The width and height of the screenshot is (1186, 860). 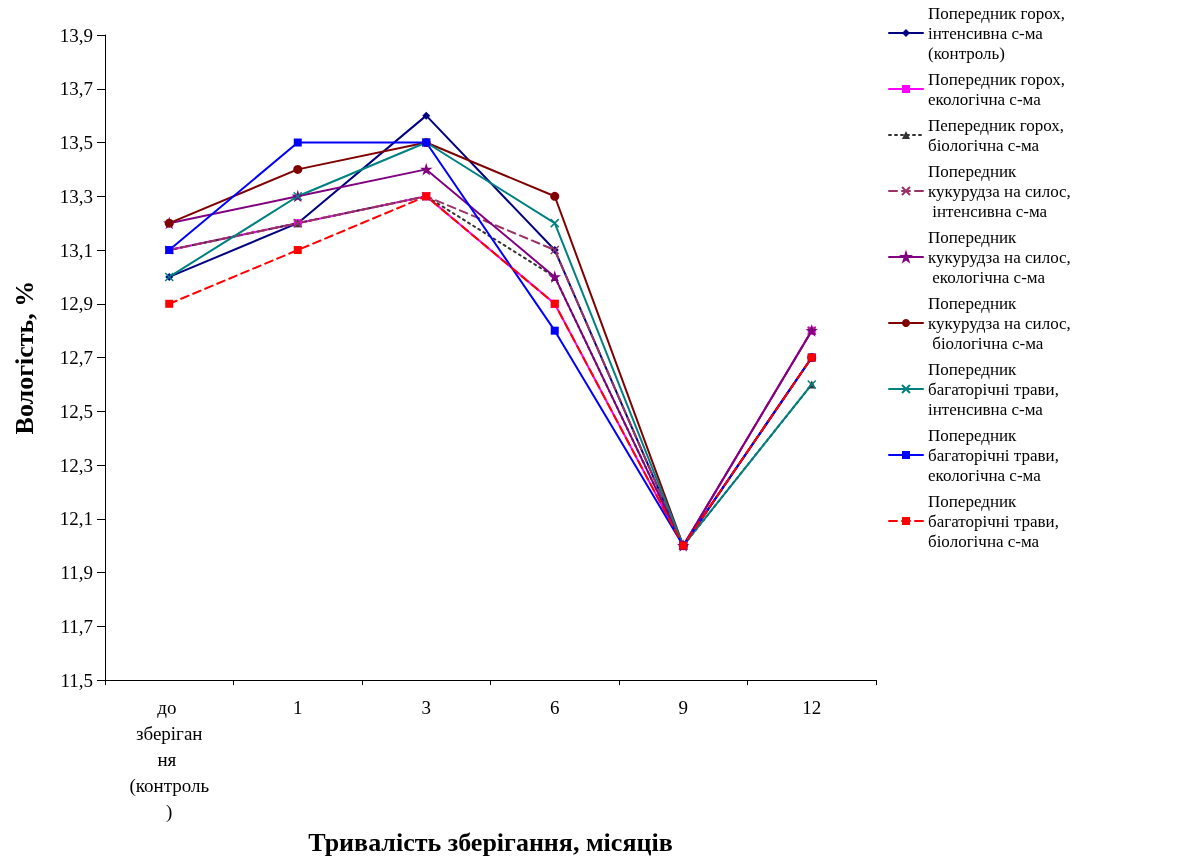 I want to click on y-tick-label: 12,9, so click(x=76, y=304).